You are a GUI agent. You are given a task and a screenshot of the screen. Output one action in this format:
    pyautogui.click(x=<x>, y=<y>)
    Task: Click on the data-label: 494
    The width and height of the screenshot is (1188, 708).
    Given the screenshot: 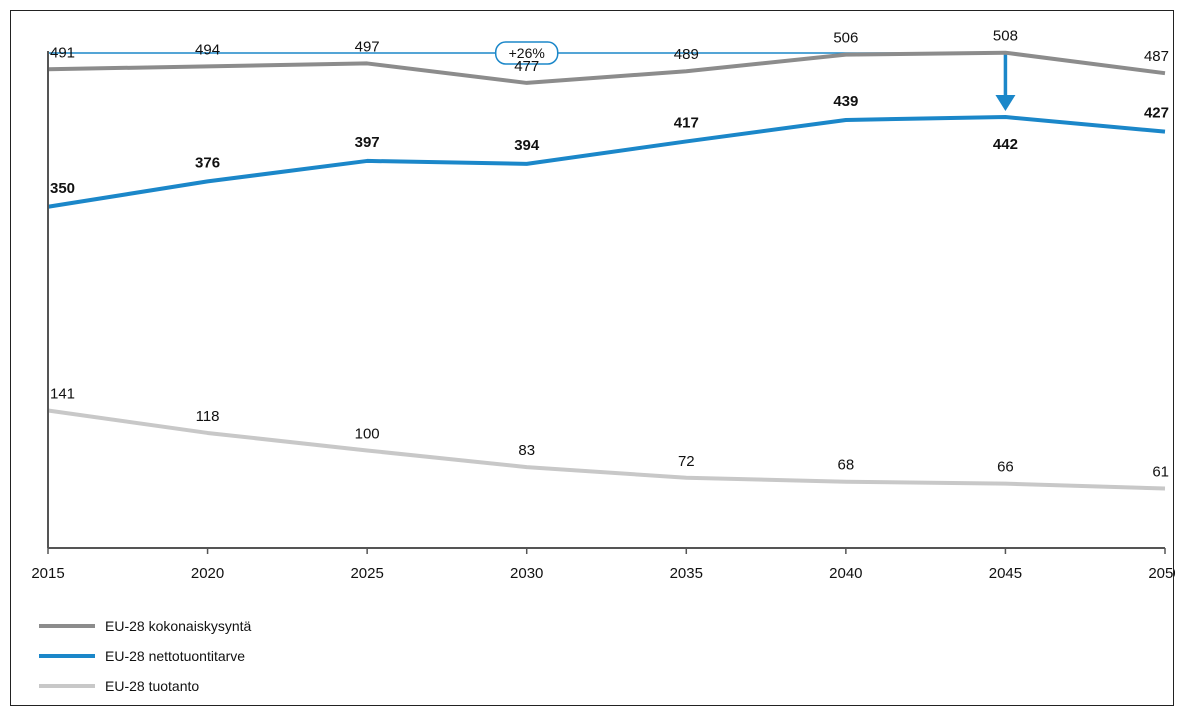 What is the action you would take?
    pyautogui.click(x=207, y=49)
    